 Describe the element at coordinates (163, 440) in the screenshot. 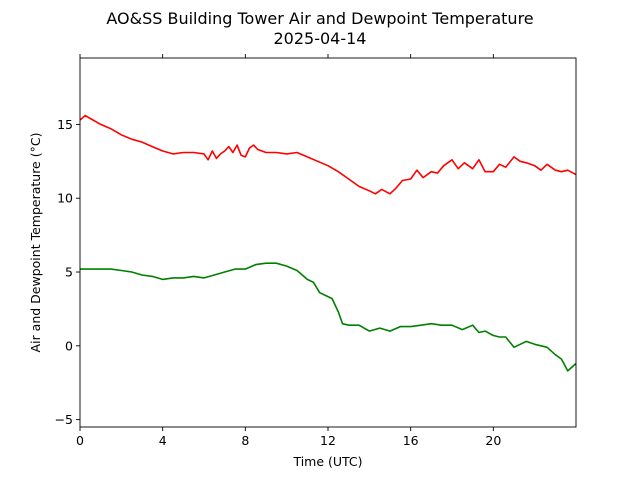

I see `x-tick-label: 4` at that location.